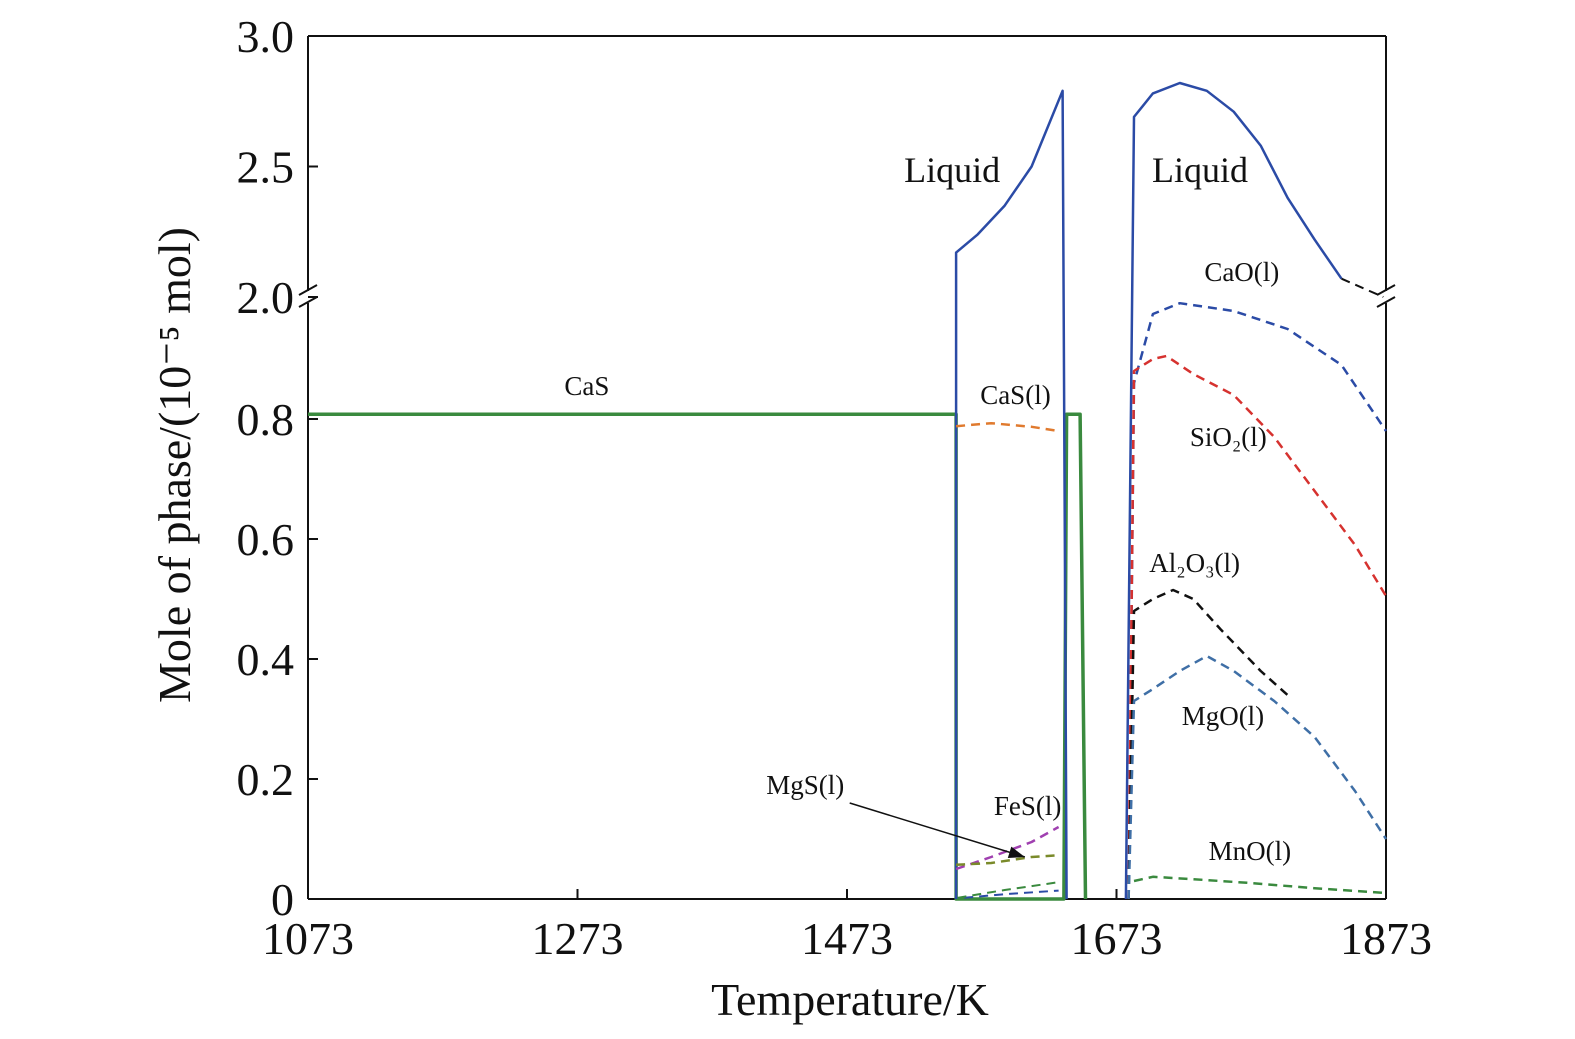  I want to click on series-label-cao-l-: CaO(l), so click(1241, 272).